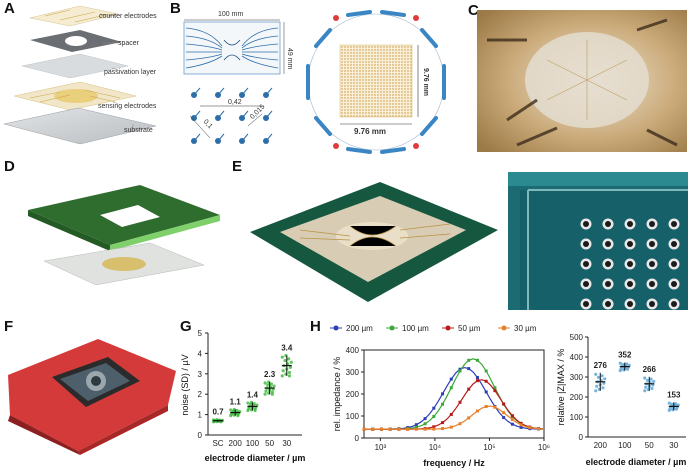 The width and height of the screenshot is (691, 475). Describe the element at coordinates (200, 333) in the screenshot. I see `g-y-tick-label: 5` at that location.